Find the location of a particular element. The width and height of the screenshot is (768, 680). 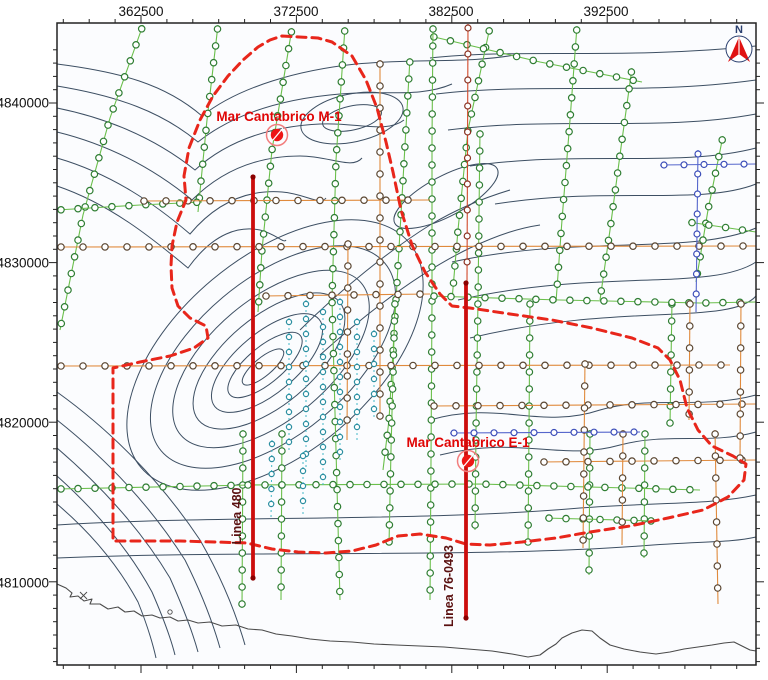

line-end-cap is located at coordinates (253, 578).